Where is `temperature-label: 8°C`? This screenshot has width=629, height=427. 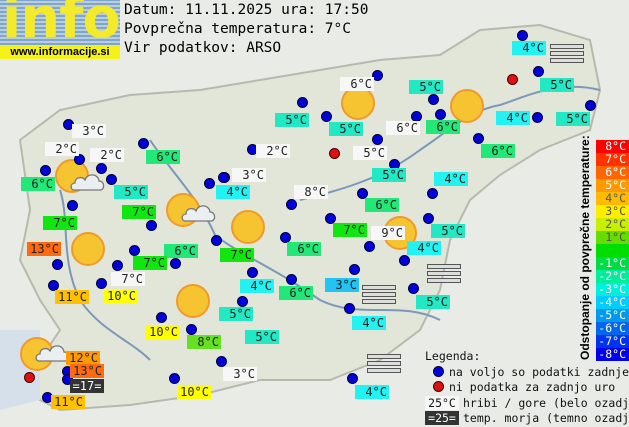 temperature-label: 8°C is located at coordinates (204, 342).